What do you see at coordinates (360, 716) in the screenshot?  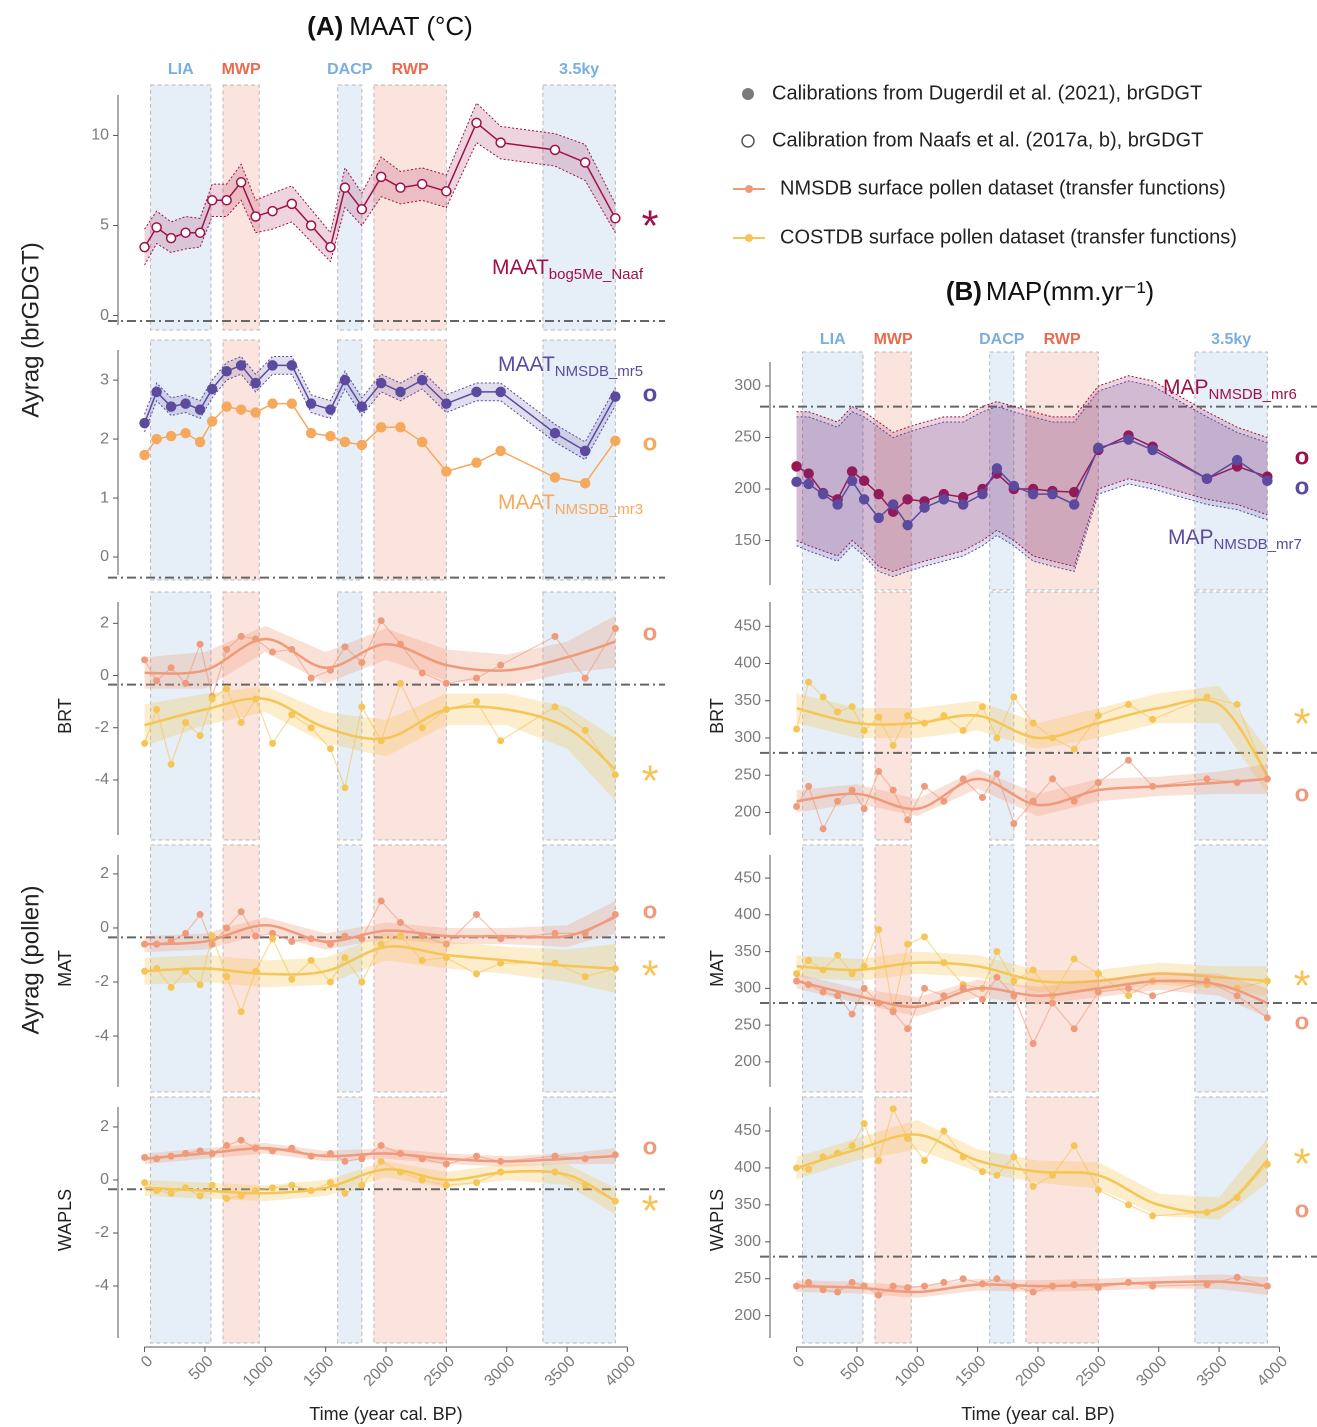 I see `panel: -4 -2 0 2 BRT o *` at bounding box center [360, 716].